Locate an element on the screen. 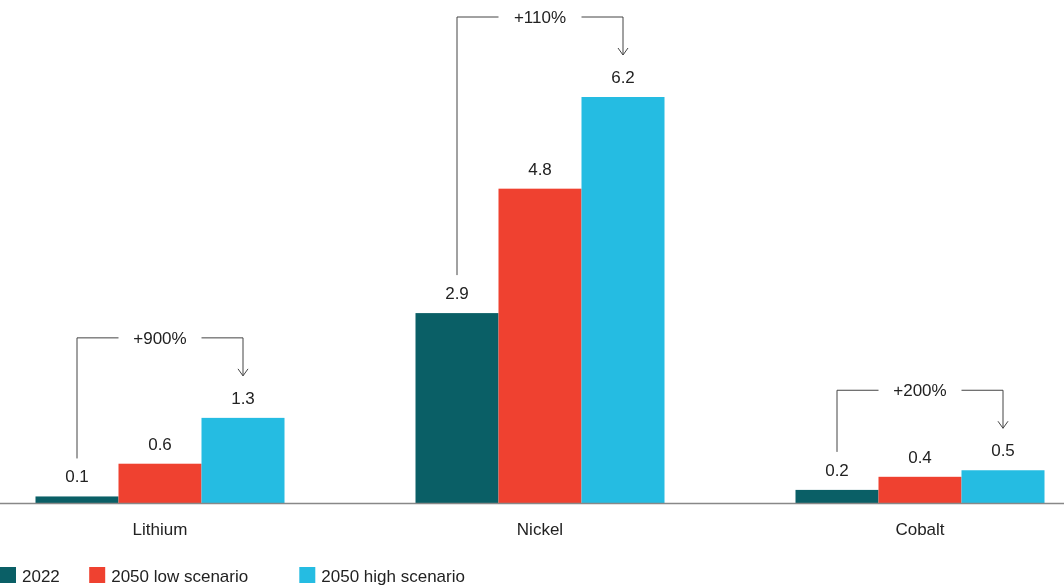 This screenshot has height=587, width=1064. data-label: 0.1 is located at coordinates (77, 477).